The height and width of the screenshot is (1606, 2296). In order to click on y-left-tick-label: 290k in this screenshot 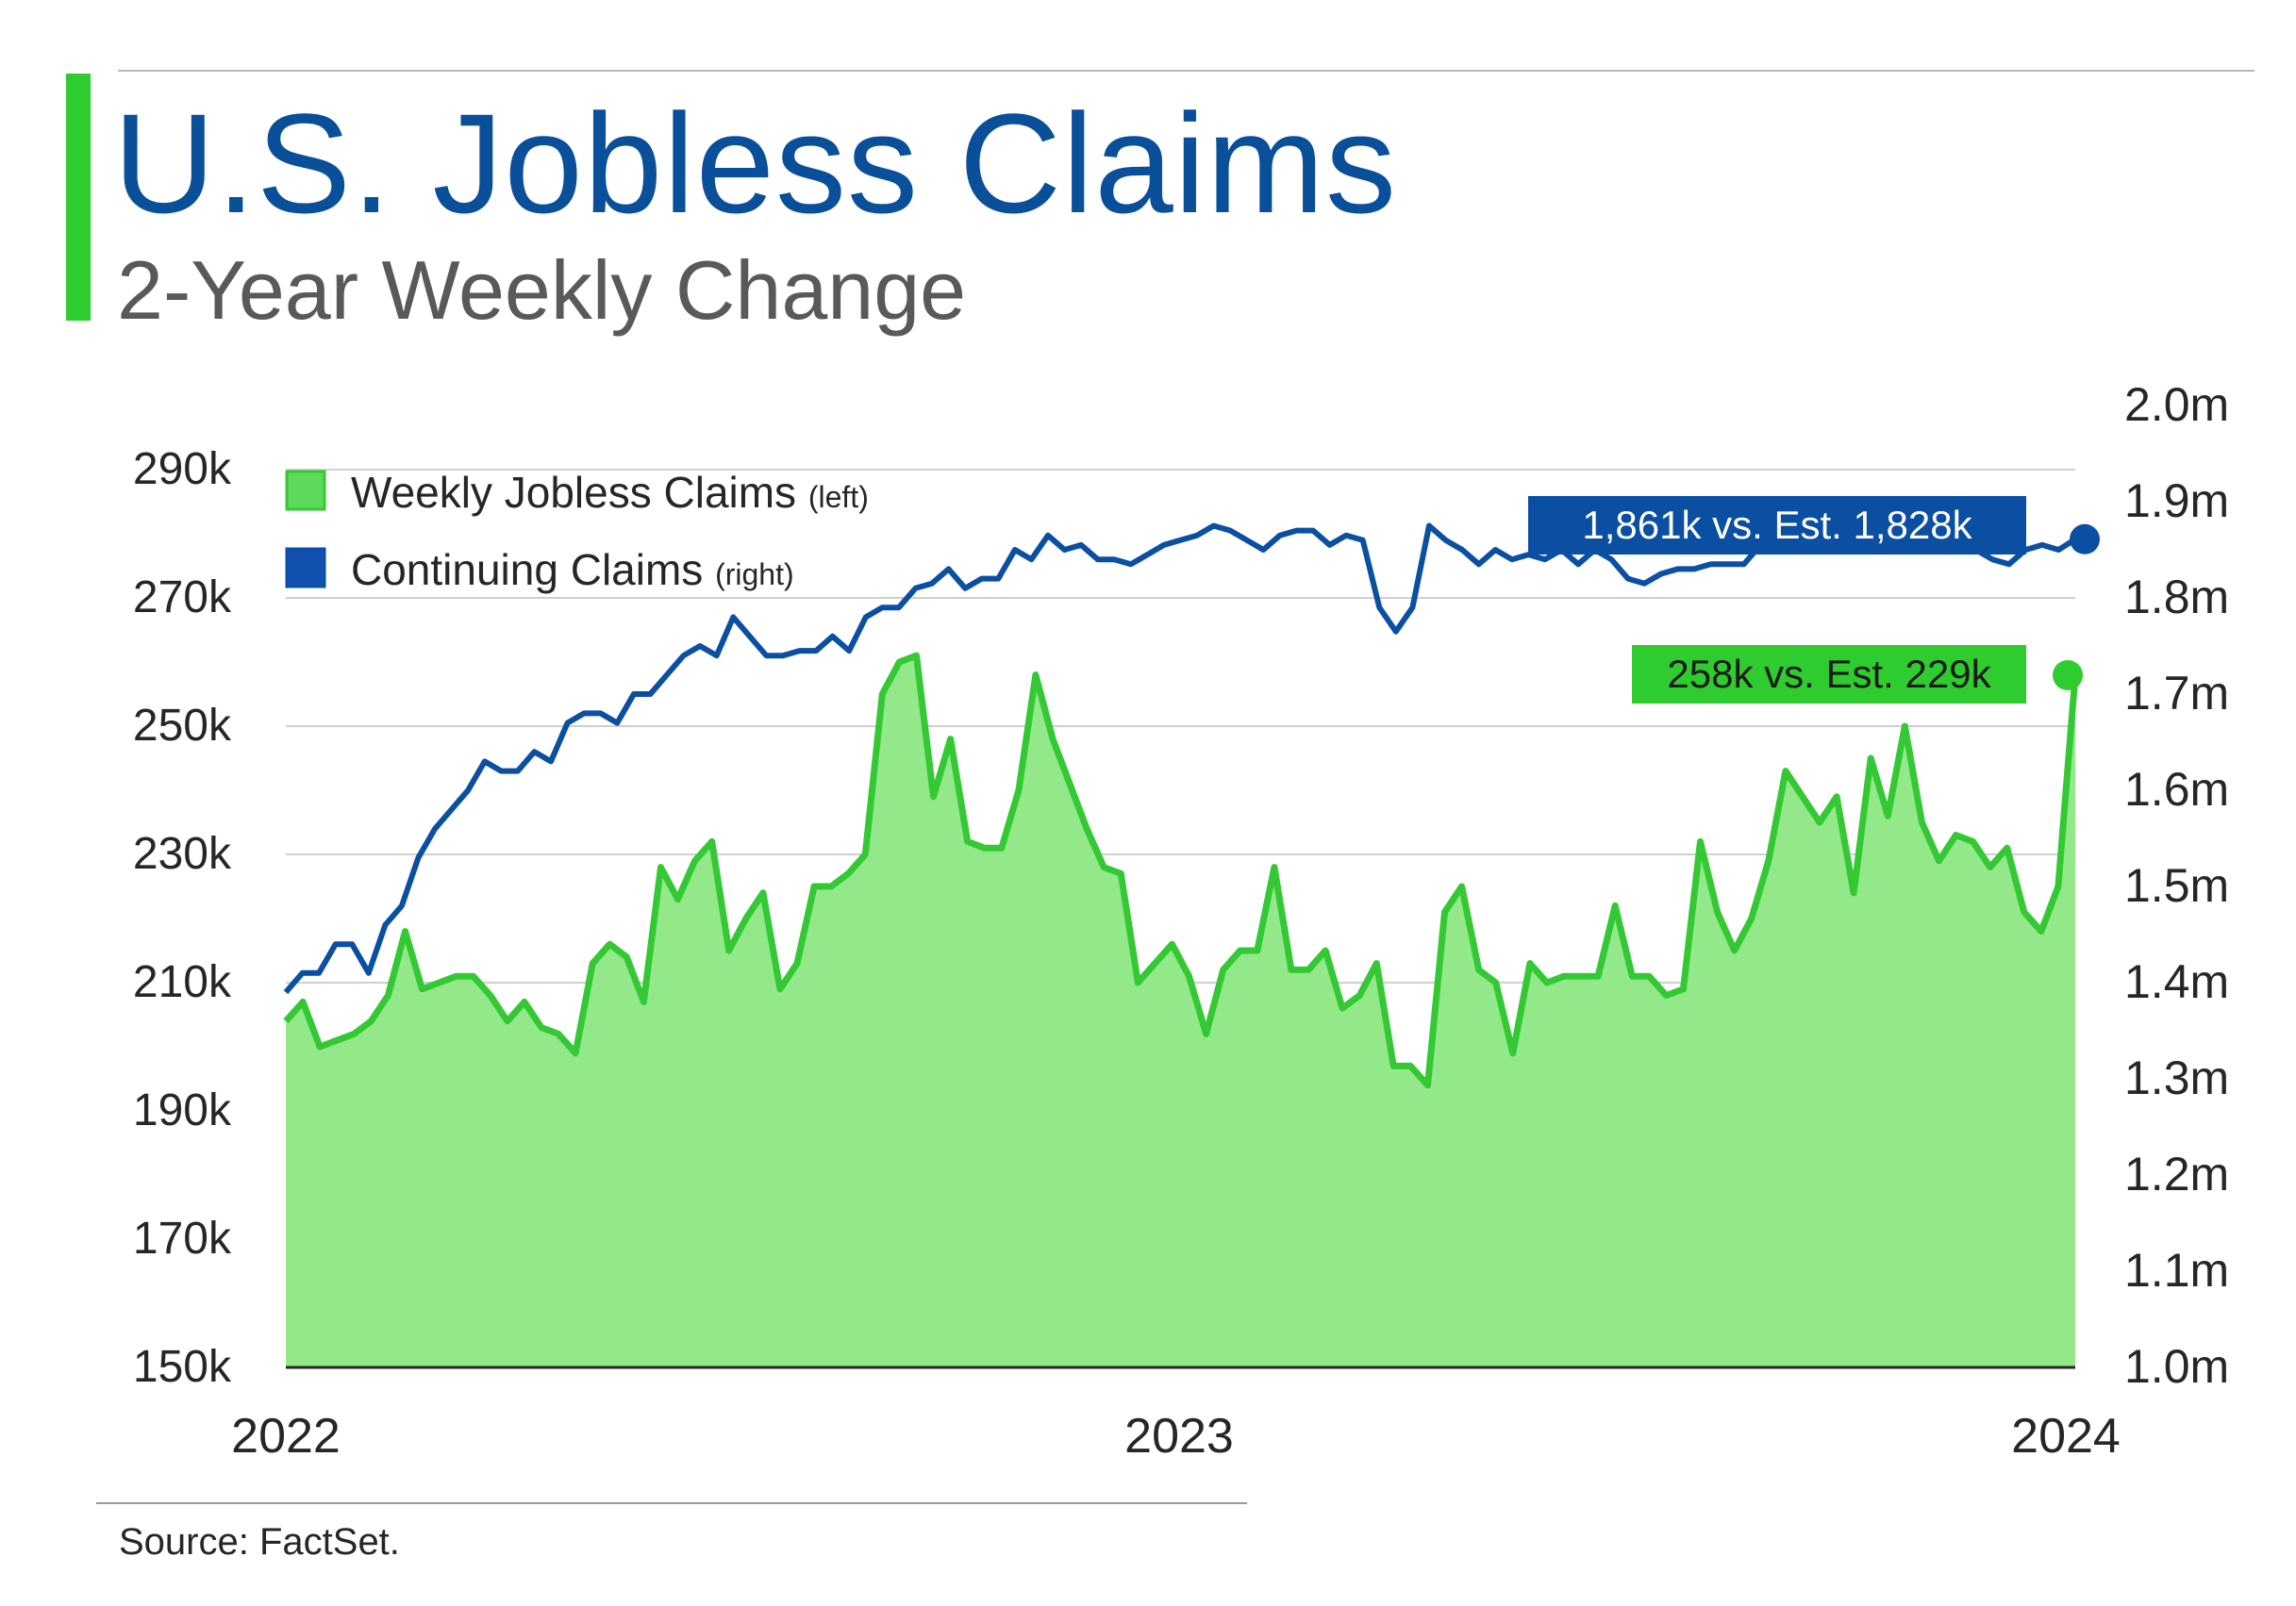, I will do `click(182, 469)`.